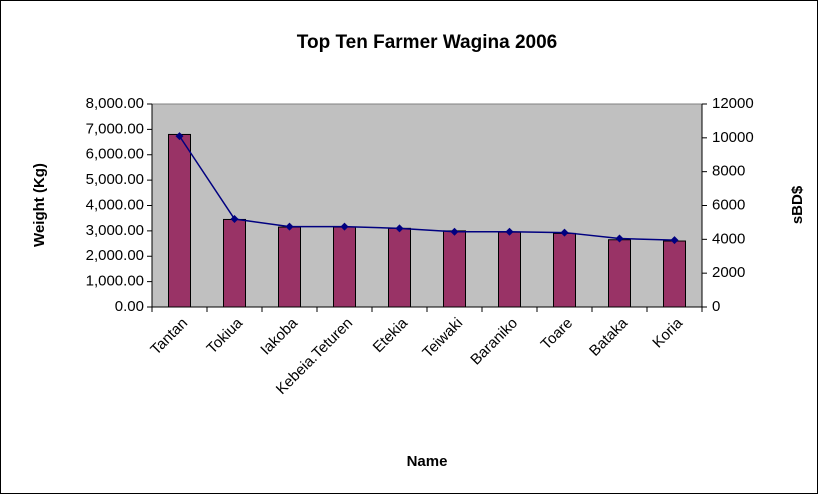 The height and width of the screenshot is (495, 819). What do you see at coordinates (728, 171) in the screenshot?
I see `y2-tick-label: 8000` at bounding box center [728, 171].